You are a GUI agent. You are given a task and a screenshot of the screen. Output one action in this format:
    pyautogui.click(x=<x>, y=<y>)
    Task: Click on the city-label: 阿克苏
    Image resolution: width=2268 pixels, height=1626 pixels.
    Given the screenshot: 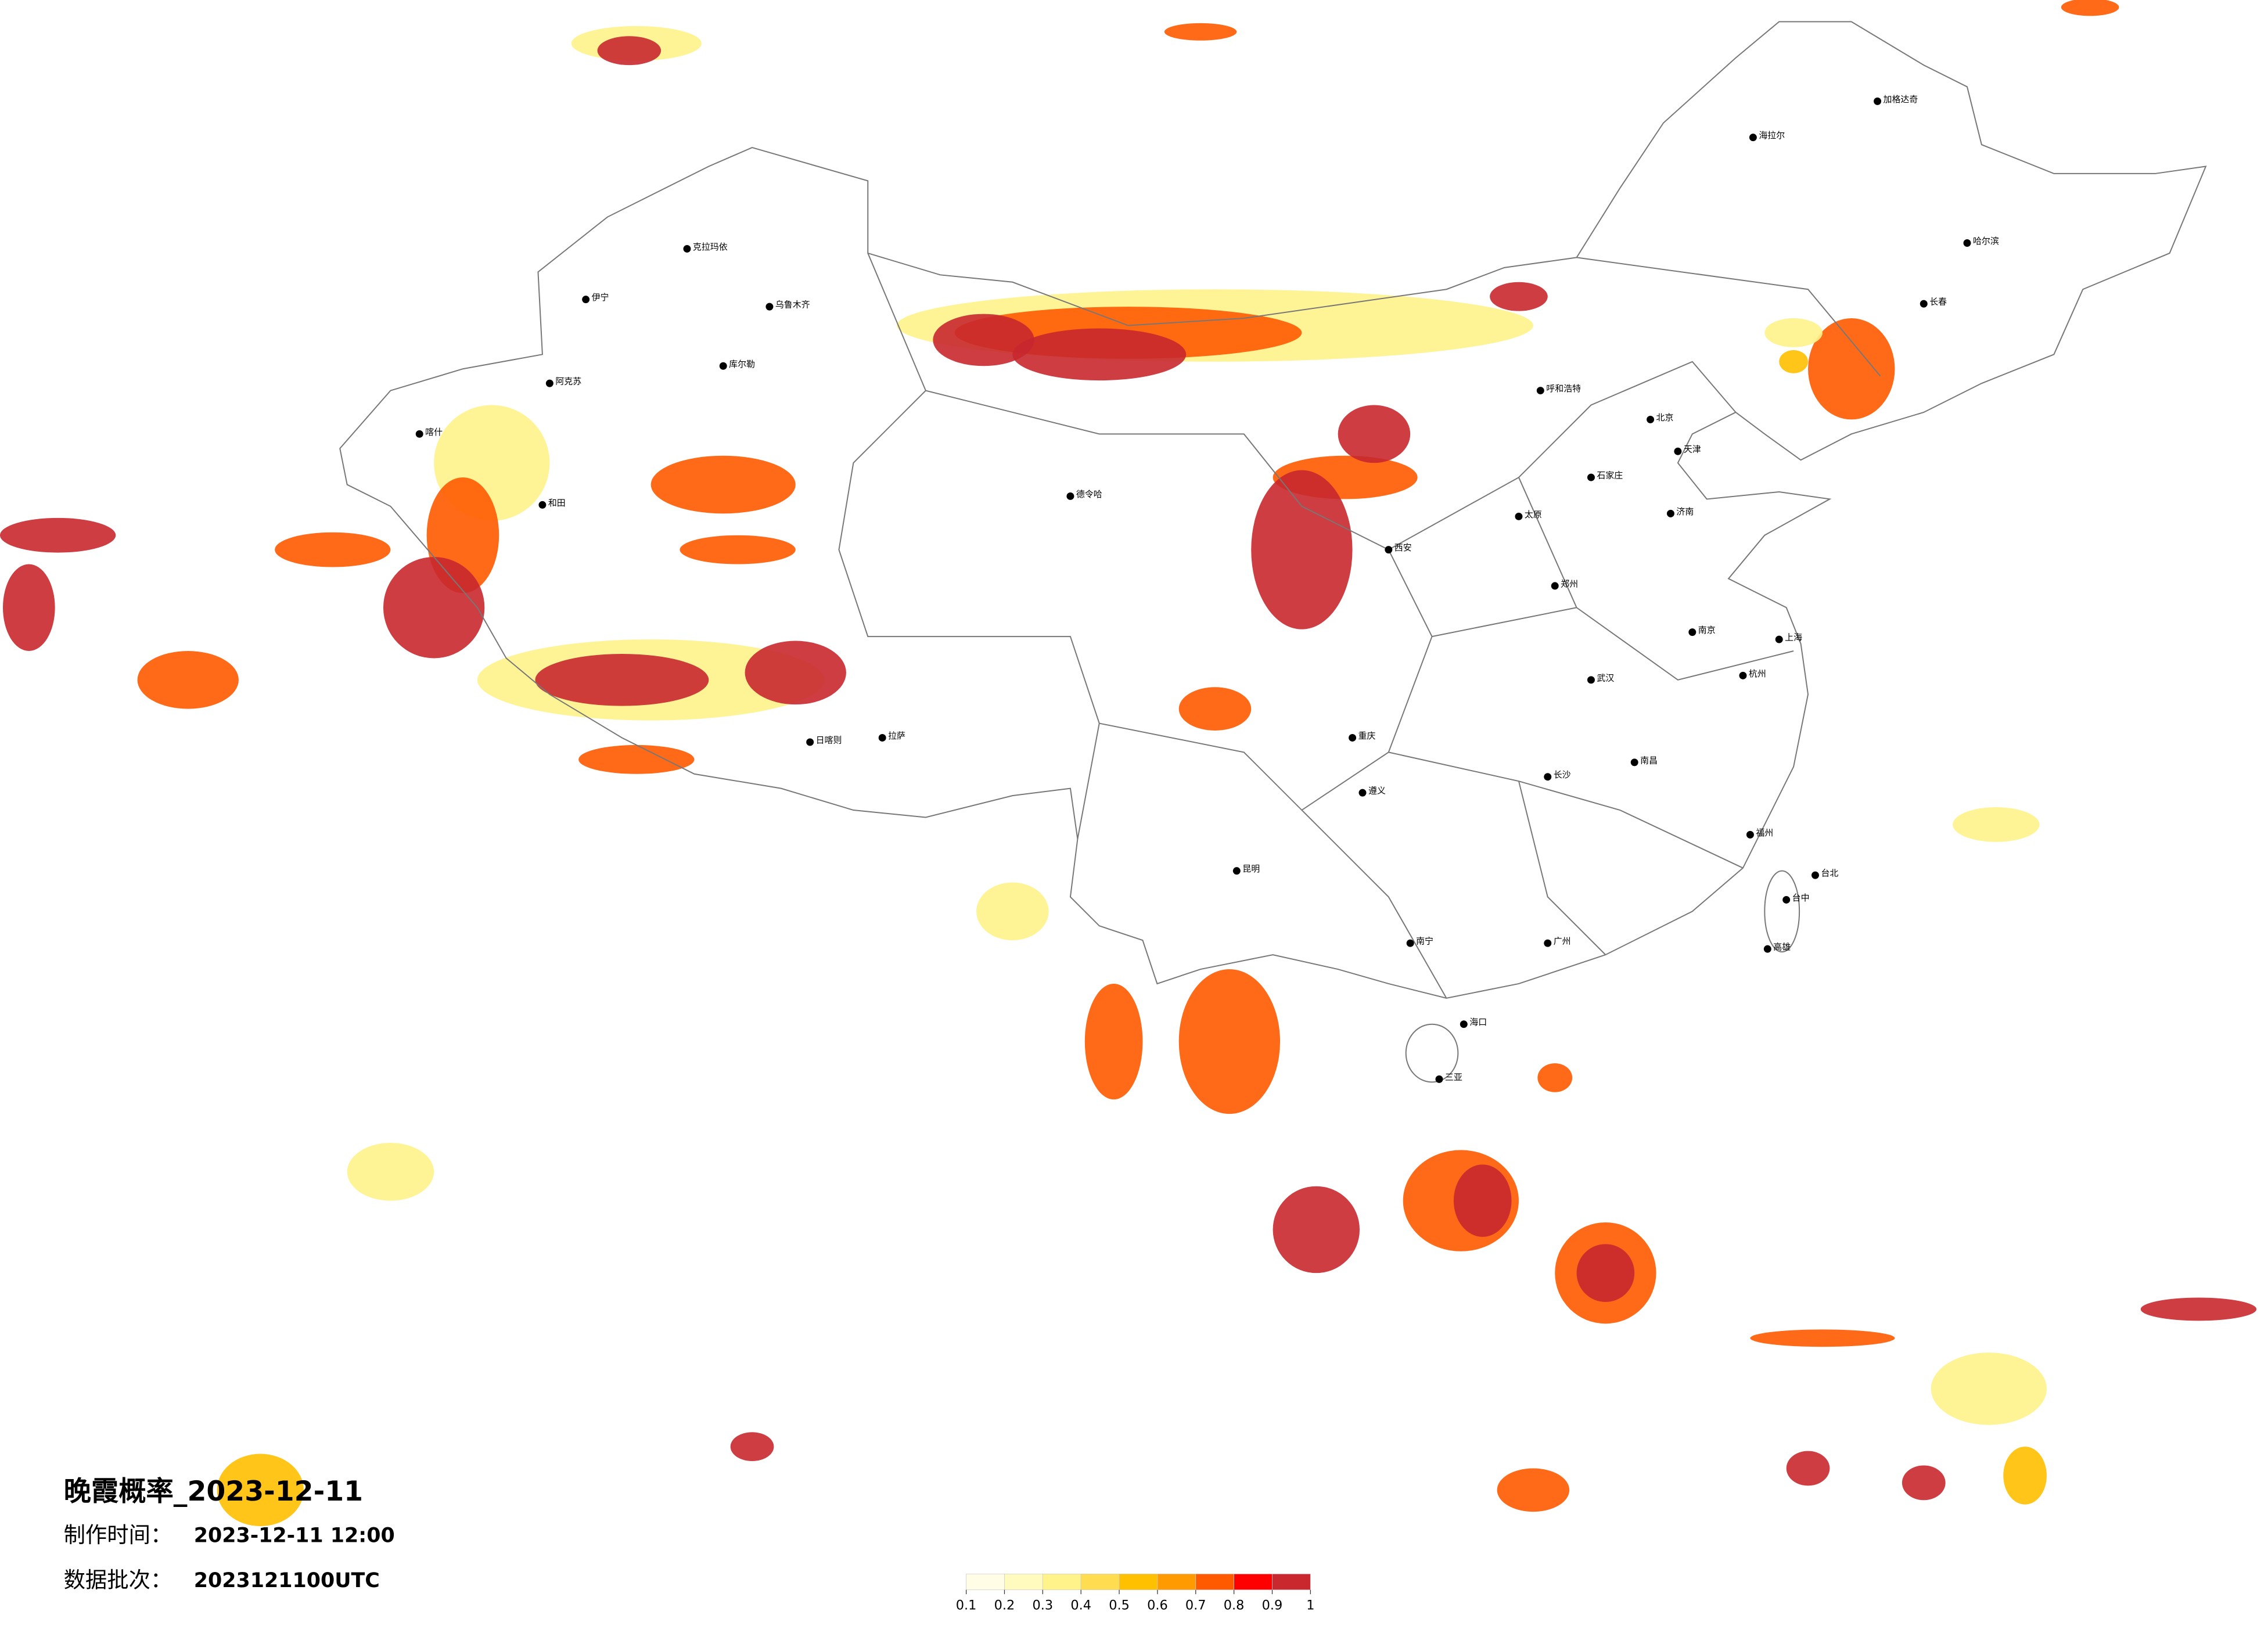 What is the action you would take?
    pyautogui.click(x=568, y=381)
    